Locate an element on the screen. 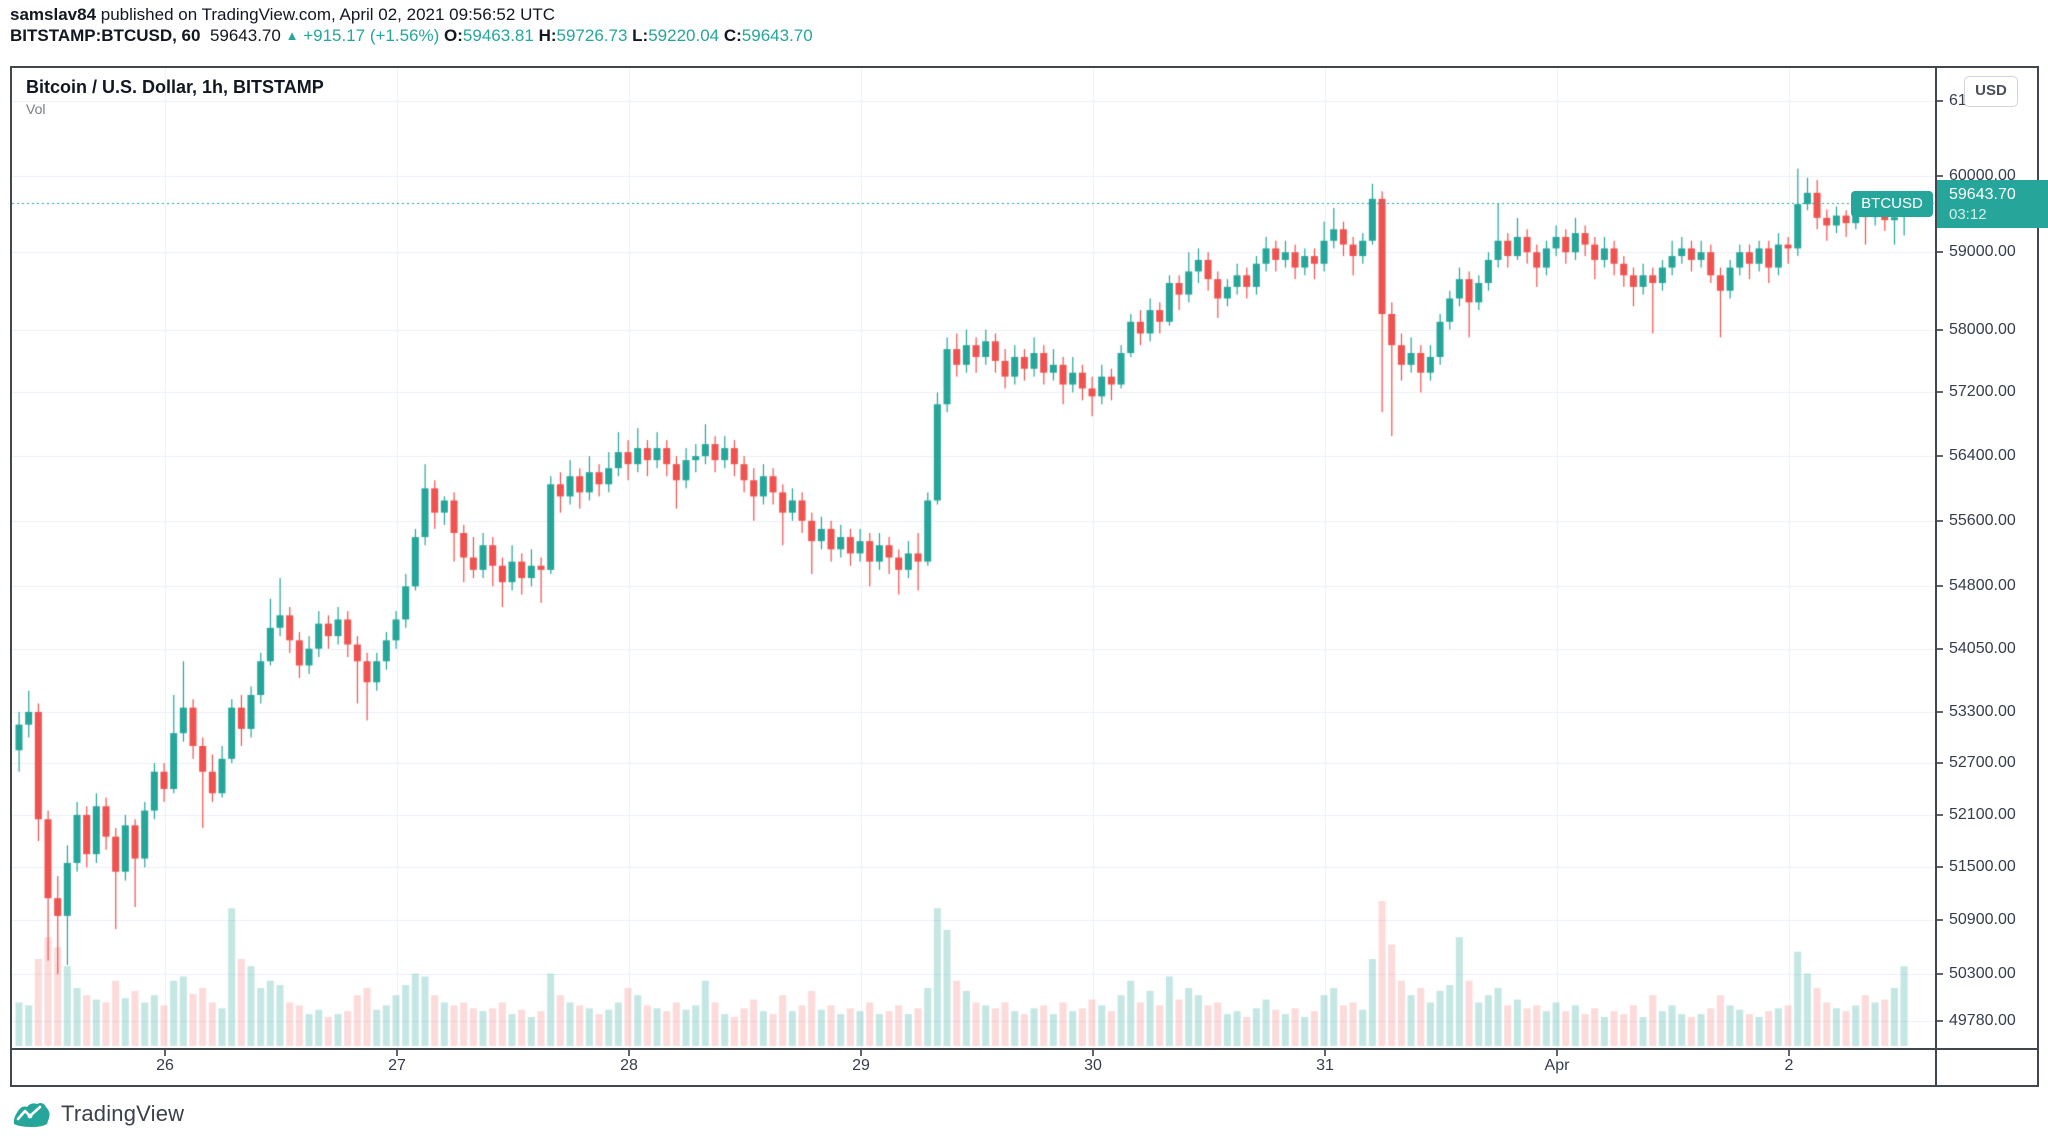 The width and height of the screenshot is (2048, 1144). time-axis-label: 29 is located at coordinates (861, 1065).